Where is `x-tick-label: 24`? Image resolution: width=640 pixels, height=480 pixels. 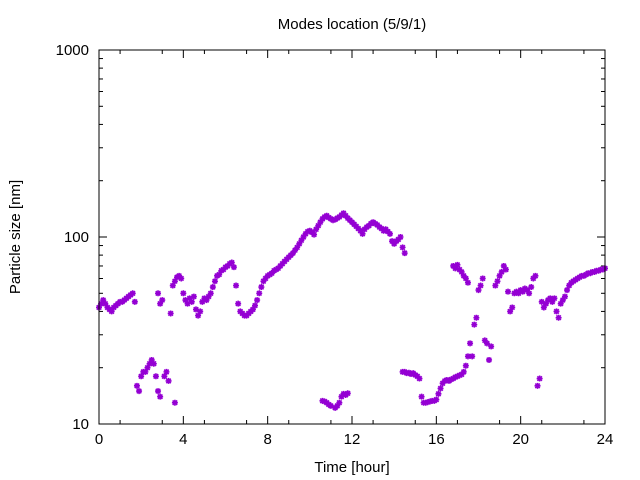
x-tick-label: 24 is located at coordinates (605, 439).